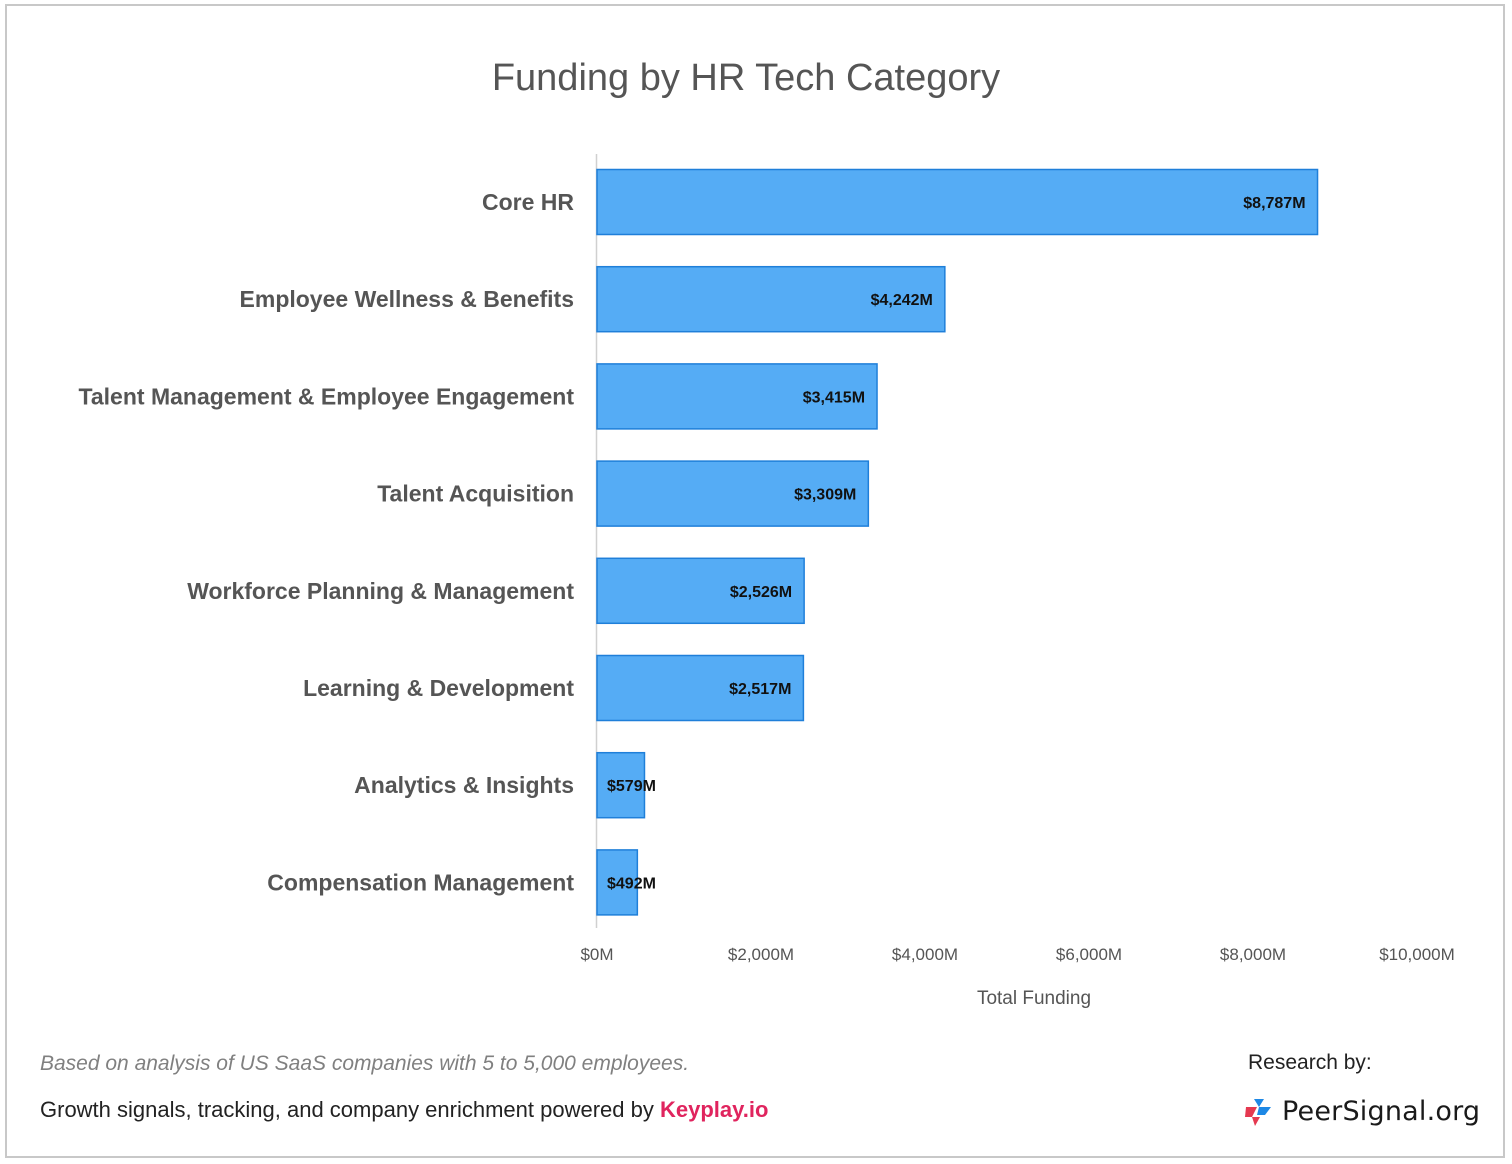 The height and width of the screenshot is (1164, 1512). Describe the element at coordinates (1089, 954) in the screenshot. I see `x-tick-label: $6,000M` at that location.